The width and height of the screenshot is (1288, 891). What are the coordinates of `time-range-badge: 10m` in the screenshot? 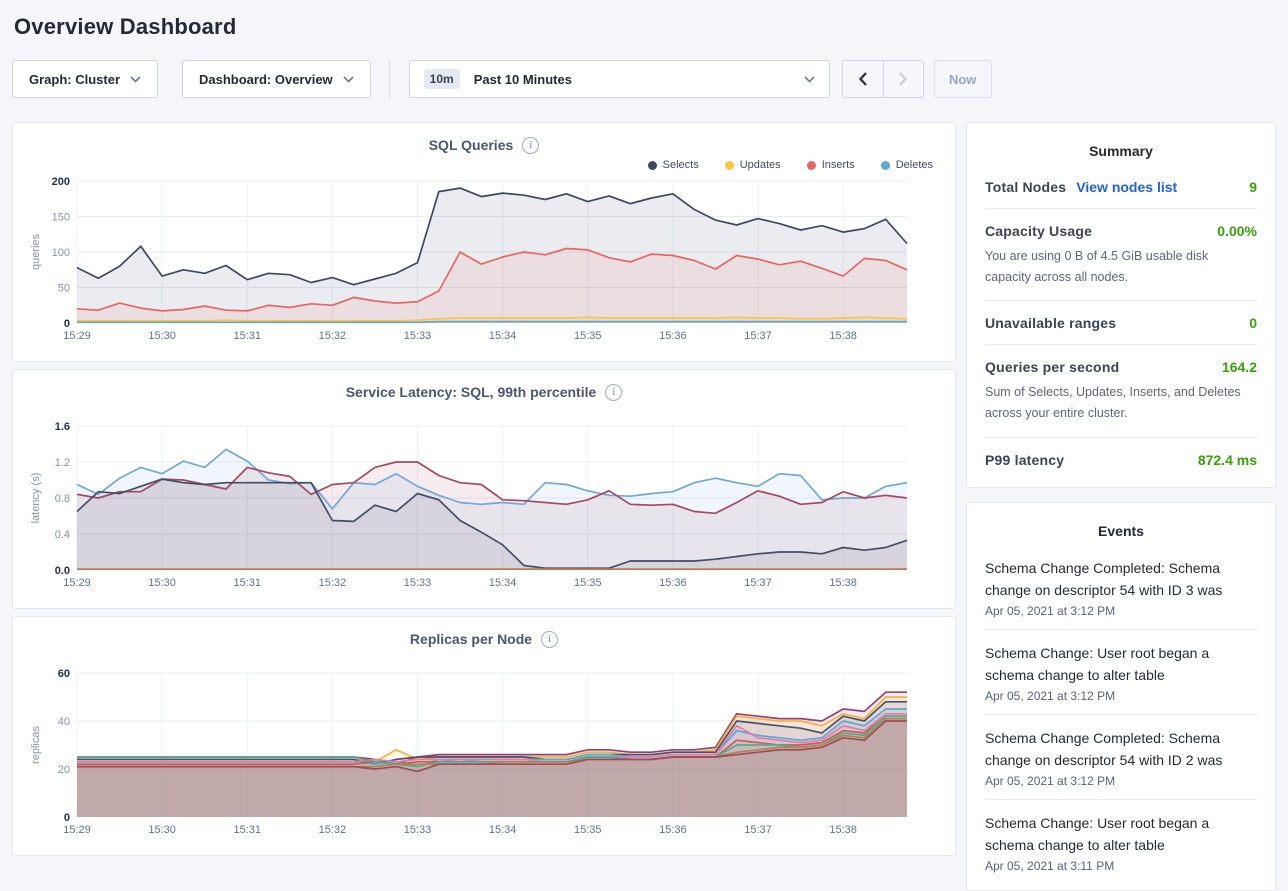 It's located at (442, 79).